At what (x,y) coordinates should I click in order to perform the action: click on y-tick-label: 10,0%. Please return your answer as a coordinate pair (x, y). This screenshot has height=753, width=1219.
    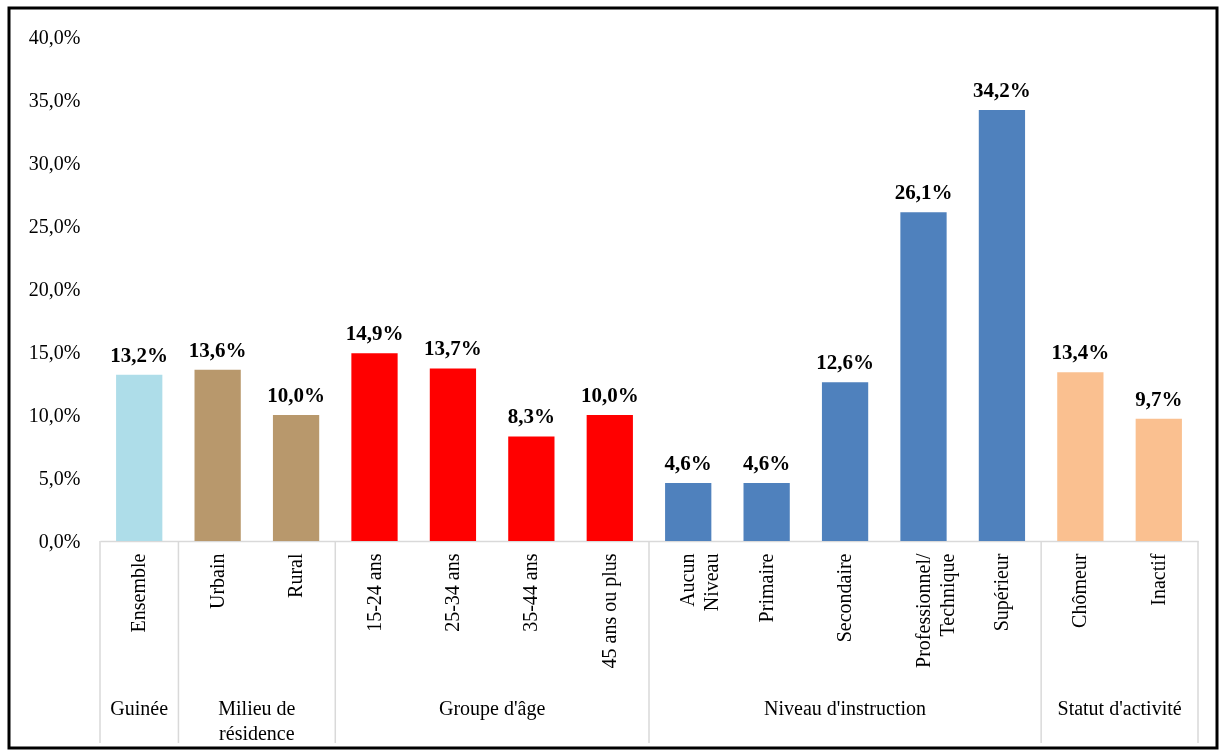
    Looking at the image, I should click on (54, 414).